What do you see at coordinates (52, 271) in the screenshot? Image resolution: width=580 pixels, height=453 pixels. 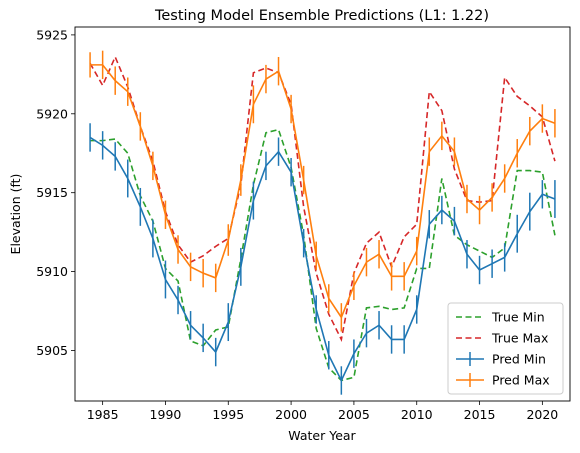 I see `y-tick-label: 5910` at bounding box center [52, 271].